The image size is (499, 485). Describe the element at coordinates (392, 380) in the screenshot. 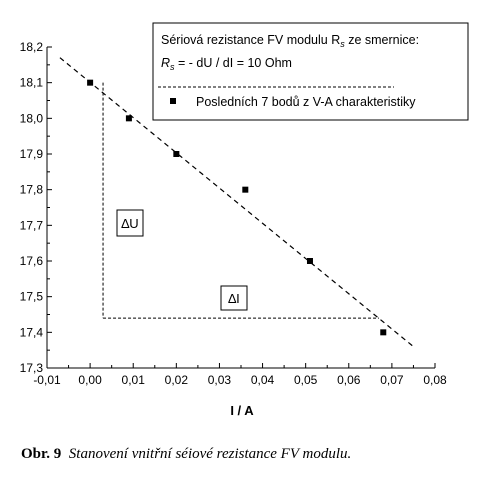

I see `x-tick-label: 0,07` at that location.